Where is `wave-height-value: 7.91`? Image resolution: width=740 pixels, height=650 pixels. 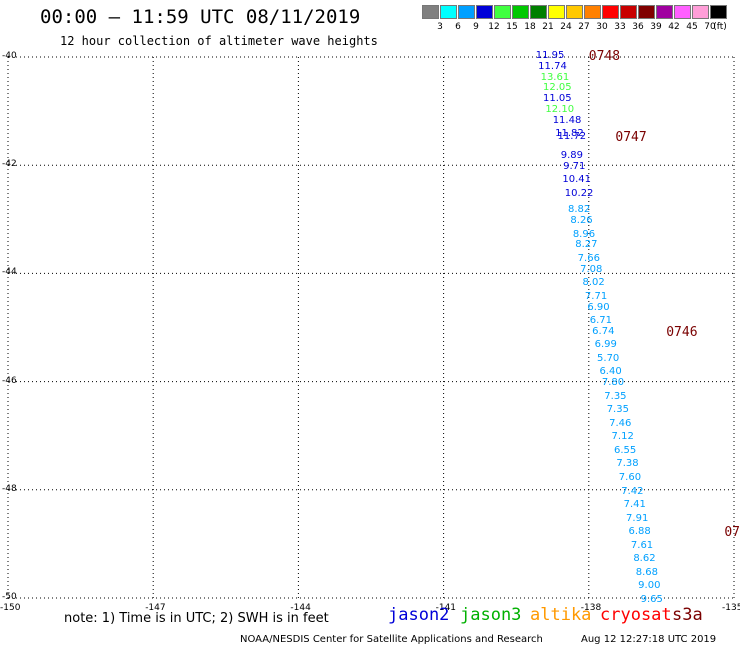 wave-height-value: 7.91 is located at coordinates (637, 518).